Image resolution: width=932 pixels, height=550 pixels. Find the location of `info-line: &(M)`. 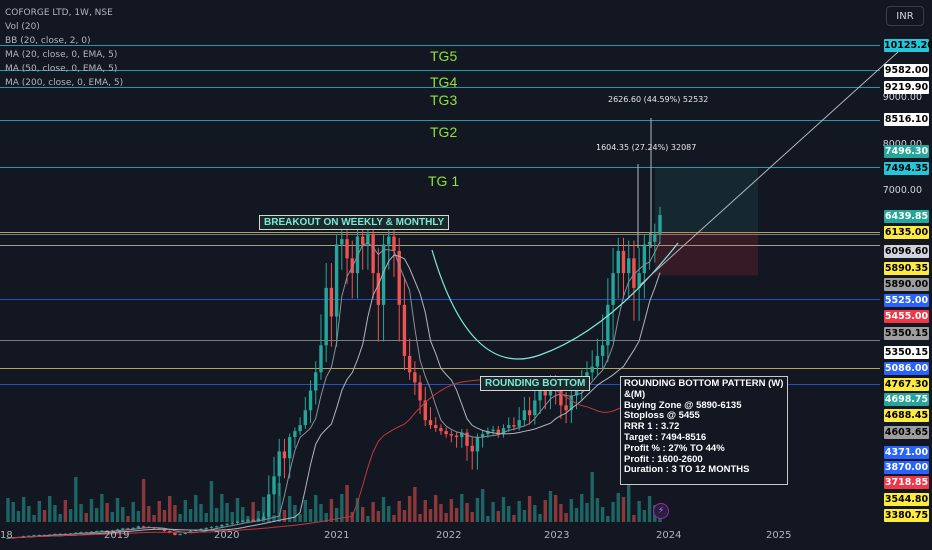

info-line: &(M) is located at coordinates (635, 394).